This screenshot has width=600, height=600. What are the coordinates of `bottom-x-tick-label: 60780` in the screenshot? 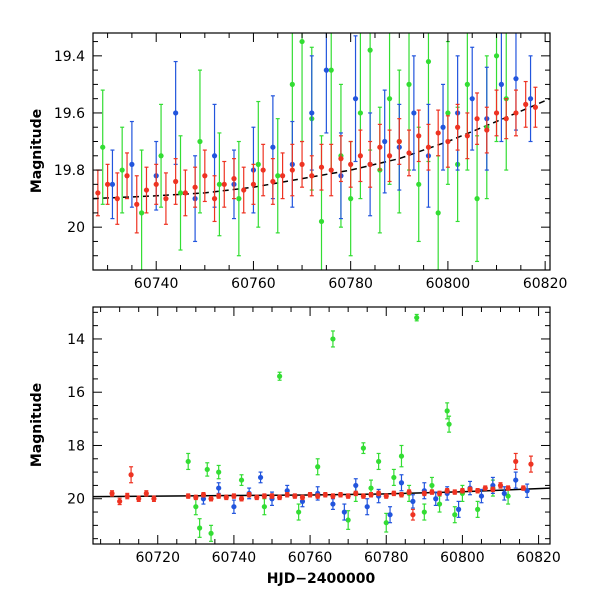 It's located at (386, 558).